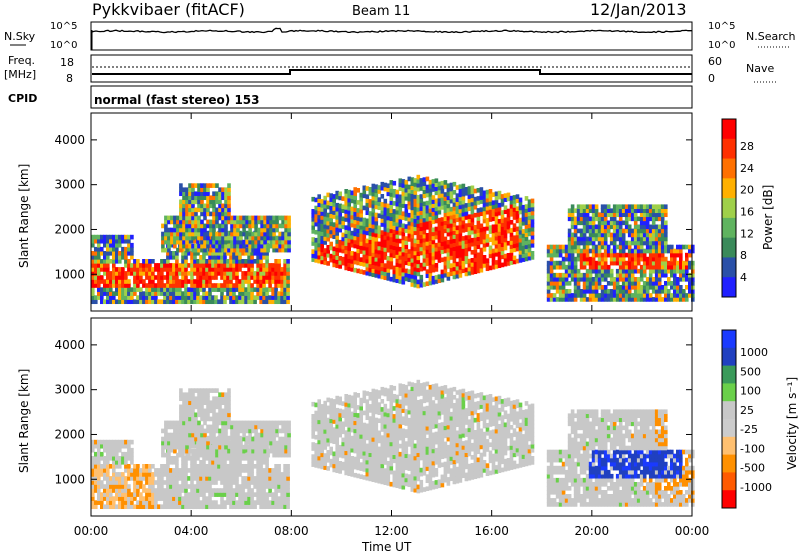  Describe the element at coordinates (69, 78) in the screenshot. I see `freq-tick-bottom: 8` at that location.